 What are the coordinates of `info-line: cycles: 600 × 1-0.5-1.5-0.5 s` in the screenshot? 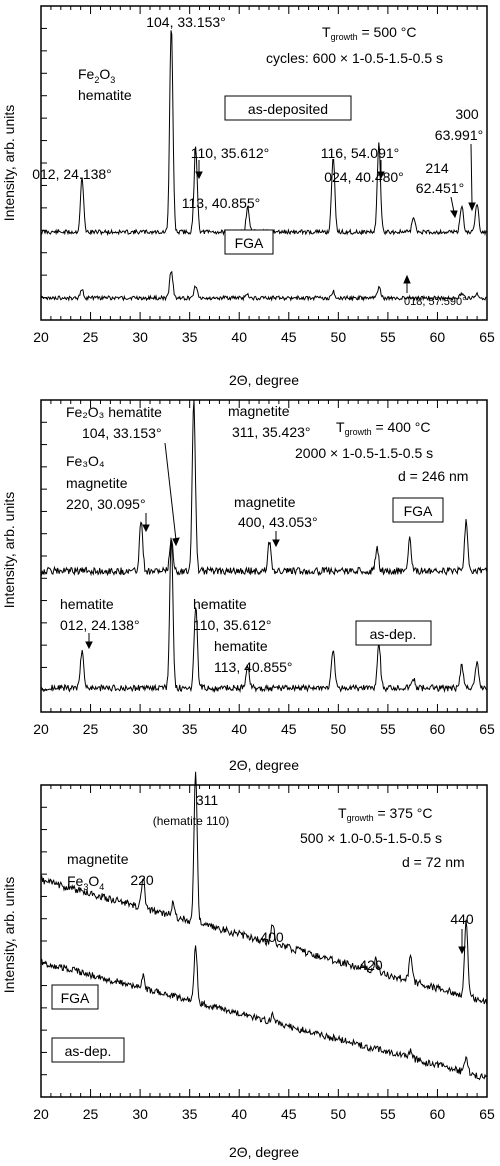 It's located at (354, 58).